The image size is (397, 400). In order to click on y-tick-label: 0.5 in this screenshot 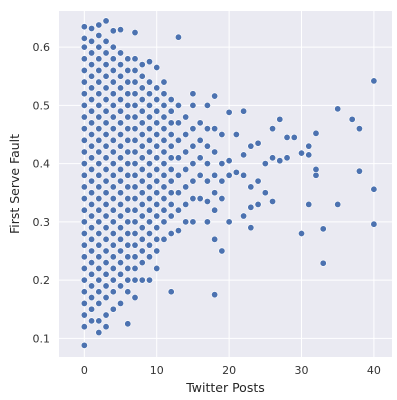, I will do `click(42, 105)`.